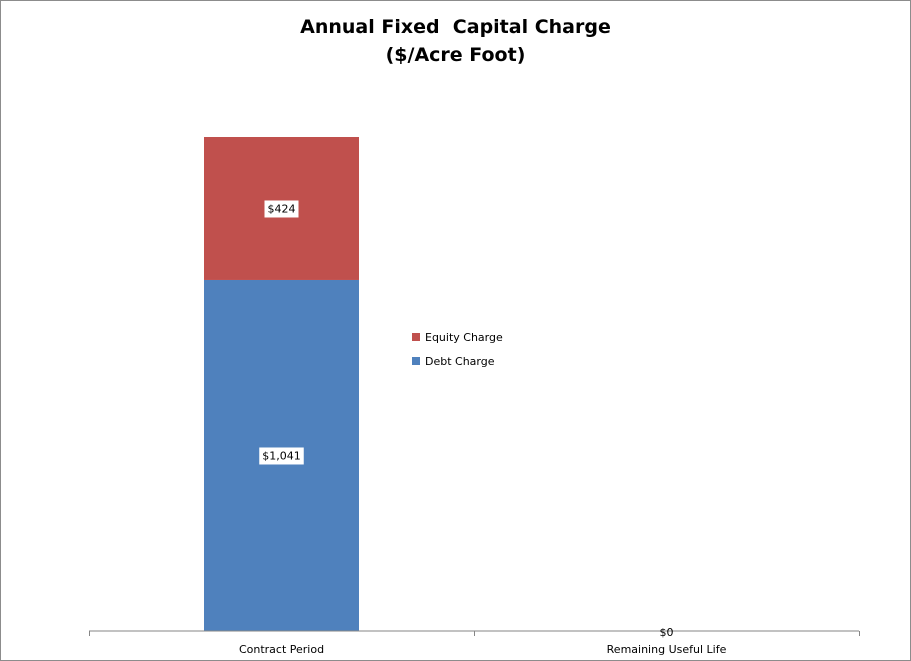 This screenshot has height=661, width=911. I want to click on legend: Equity Charge Debt Charge, so click(457, 349).